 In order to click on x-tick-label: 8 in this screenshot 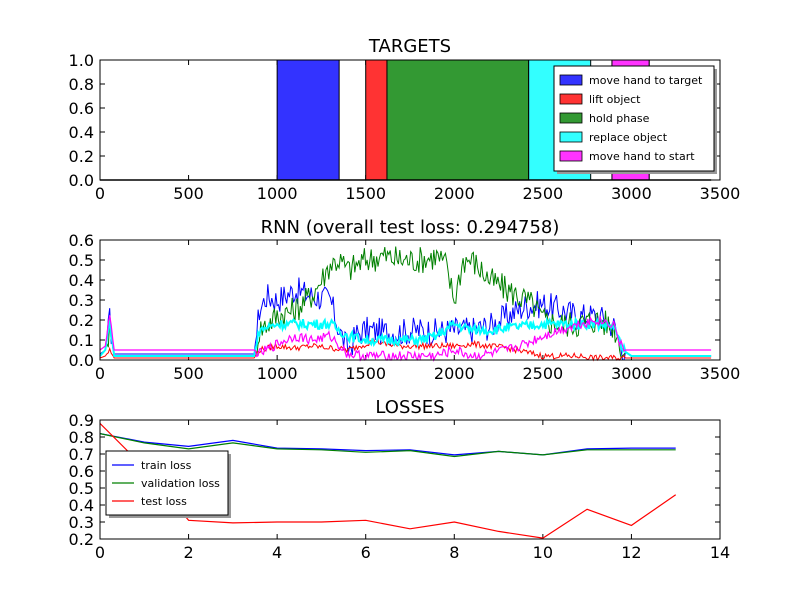, I will do `click(454, 552)`.